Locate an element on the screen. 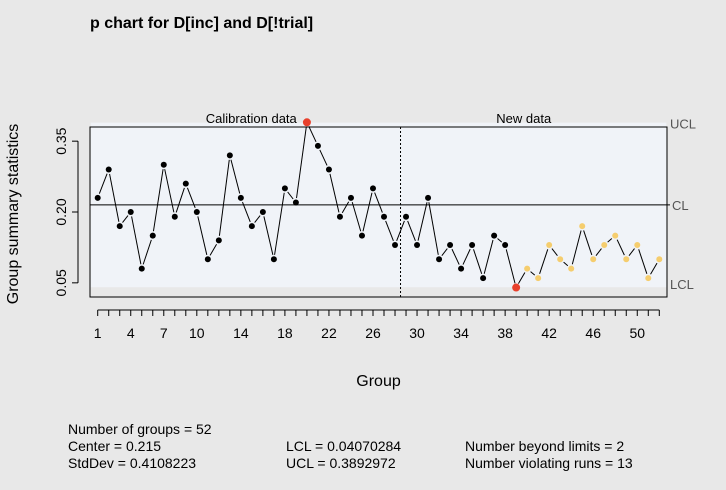 The height and width of the screenshot is (490, 726). x-tick-label: 10 is located at coordinates (197, 333).